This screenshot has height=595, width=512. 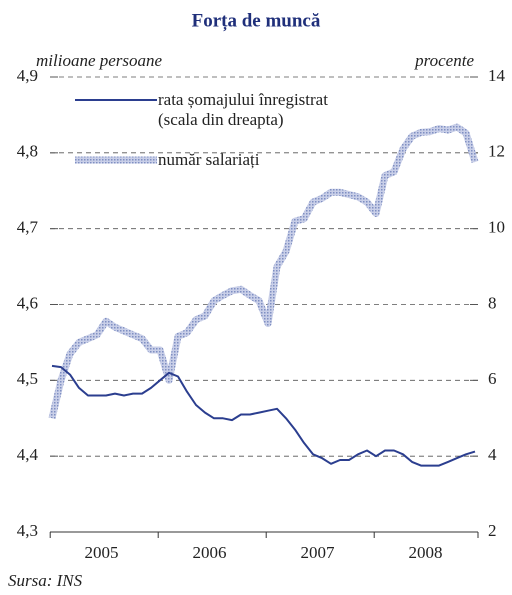 What do you see at coordinates (45, 580) in the screenshot?
I see `source: Sursa: INS` at bounding box center [45, 580].